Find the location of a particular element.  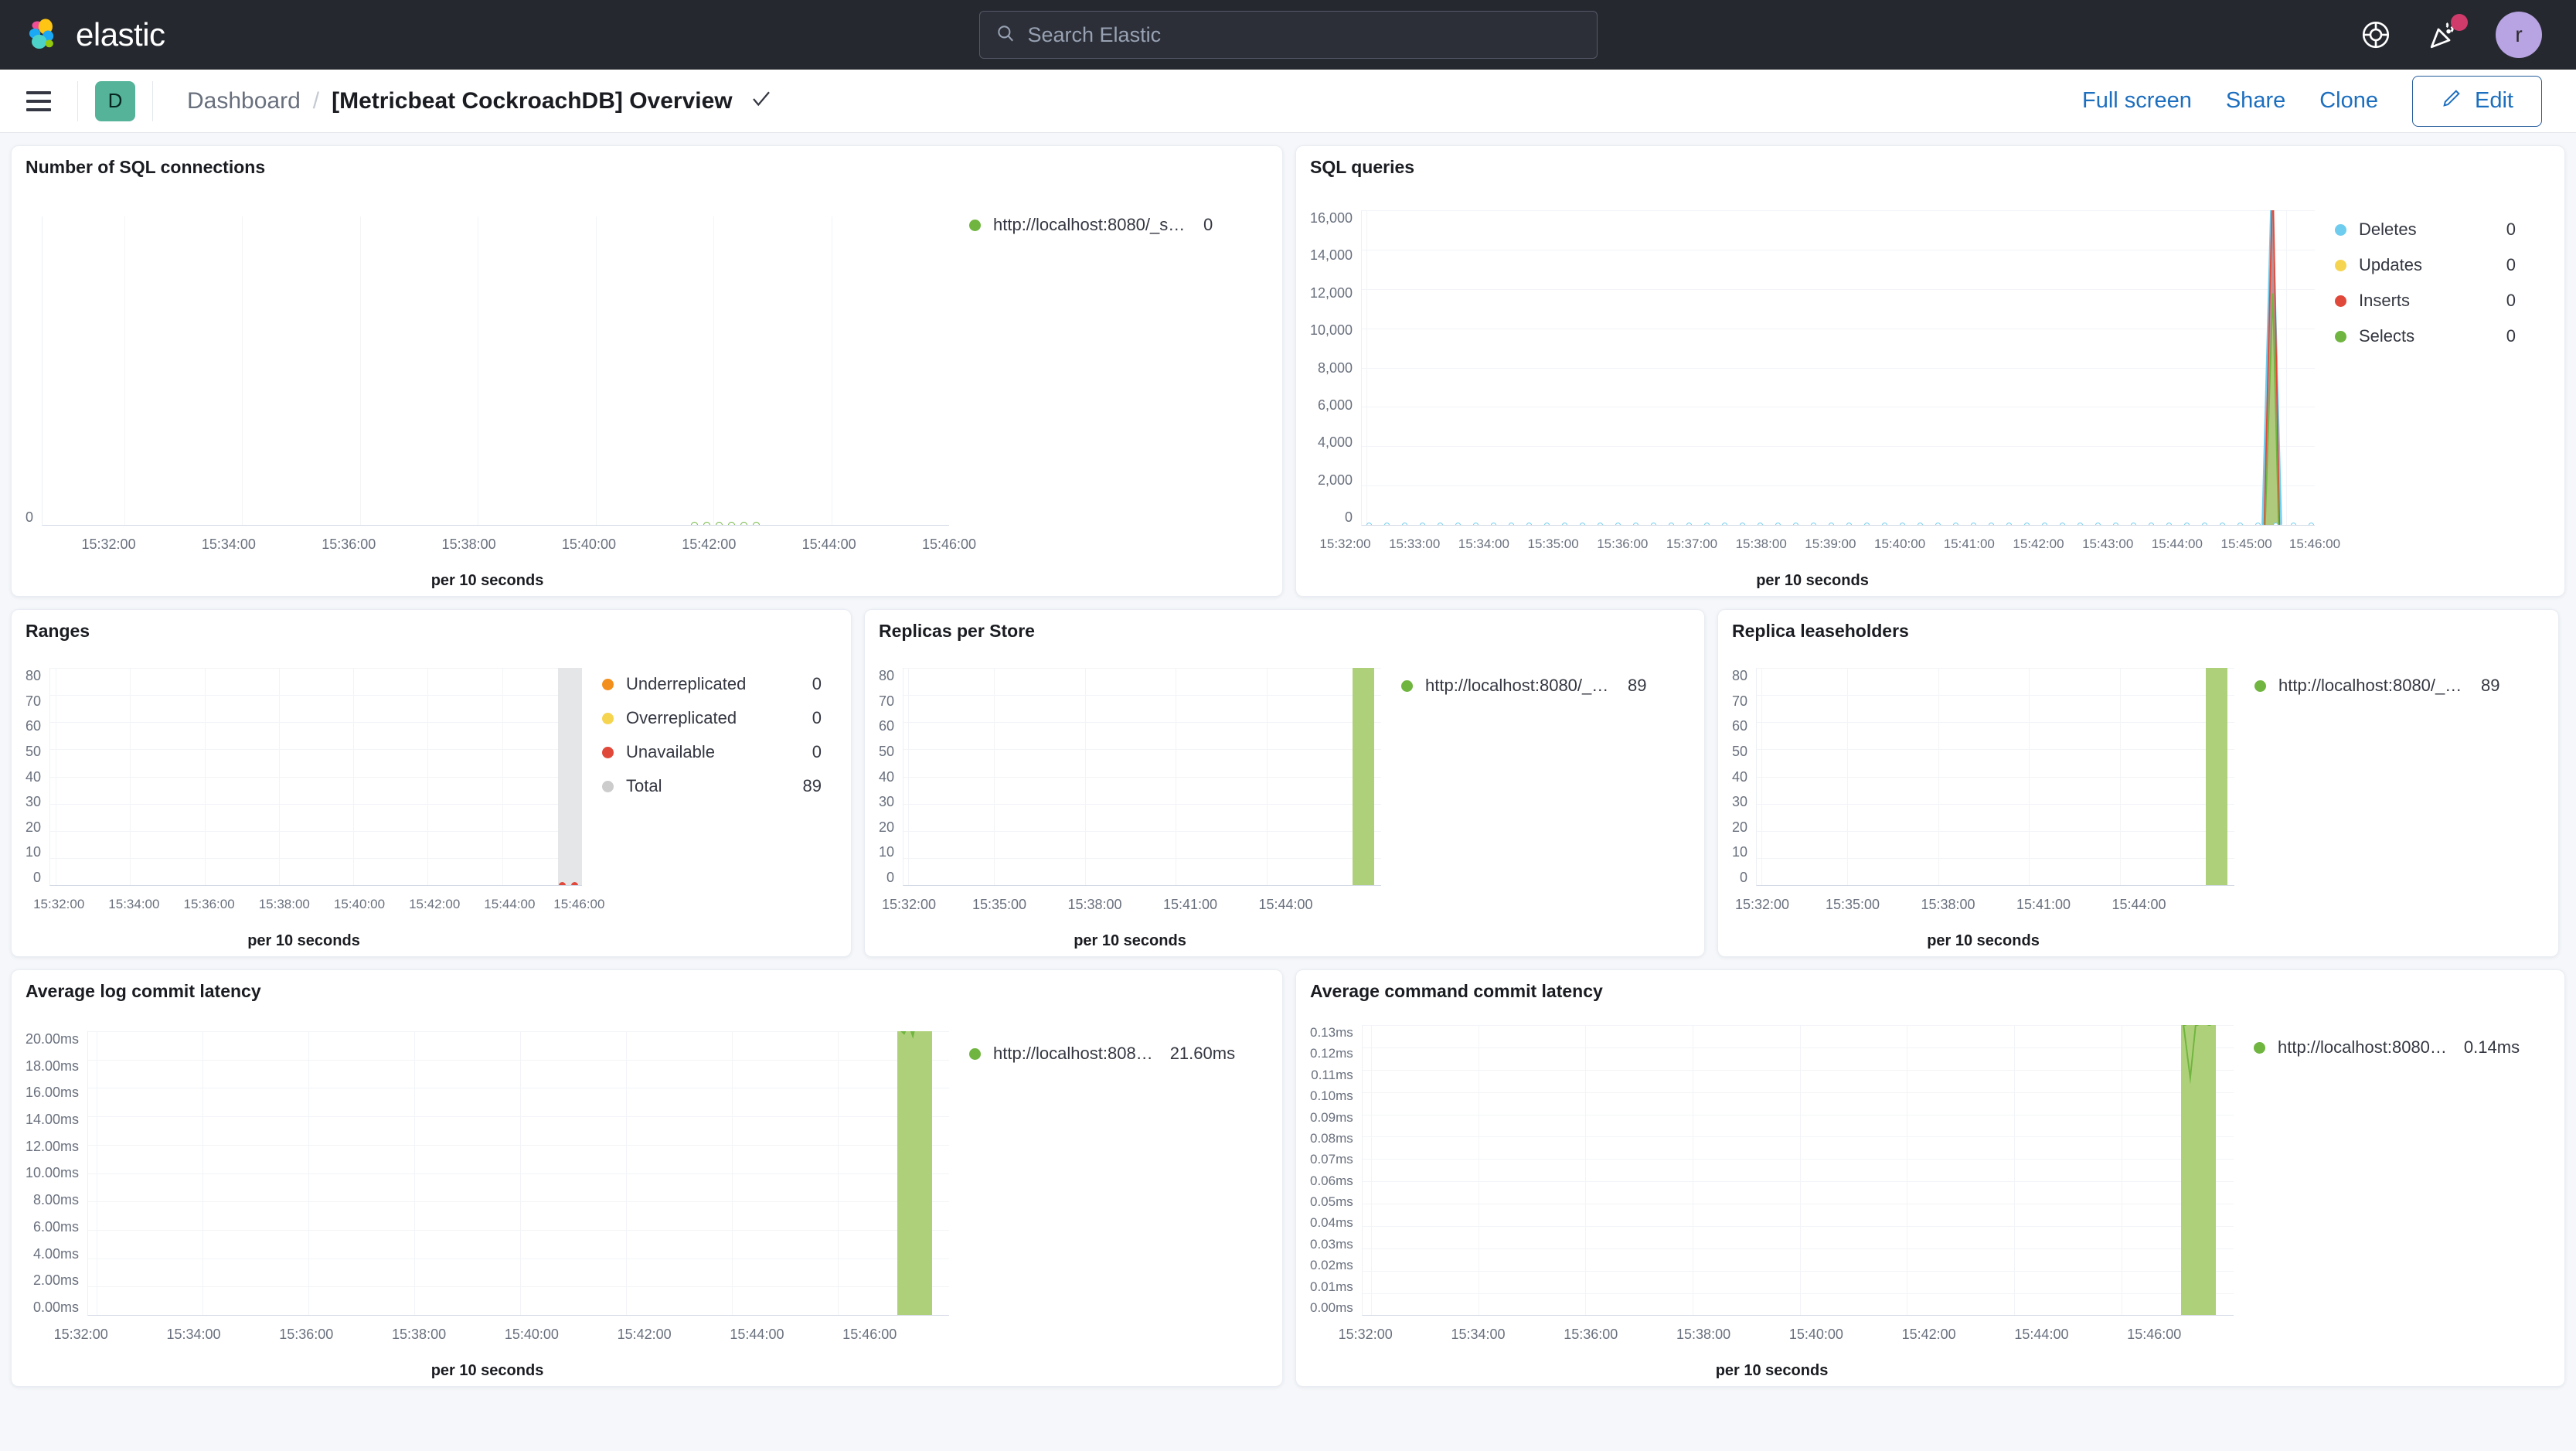

legend-label: Unavailable is located at coordinates (670, 751).